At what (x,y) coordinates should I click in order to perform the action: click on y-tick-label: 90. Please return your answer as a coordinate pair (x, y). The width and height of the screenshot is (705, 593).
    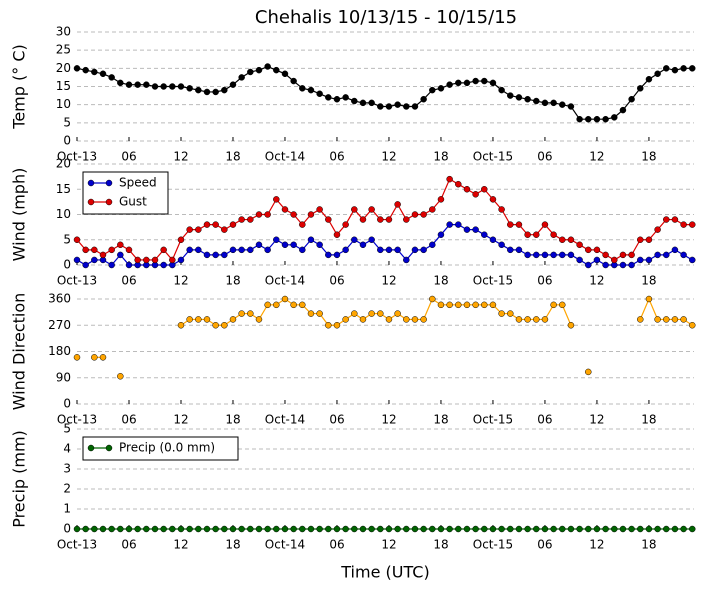
    Looking at the image, I should click on (63, 377).